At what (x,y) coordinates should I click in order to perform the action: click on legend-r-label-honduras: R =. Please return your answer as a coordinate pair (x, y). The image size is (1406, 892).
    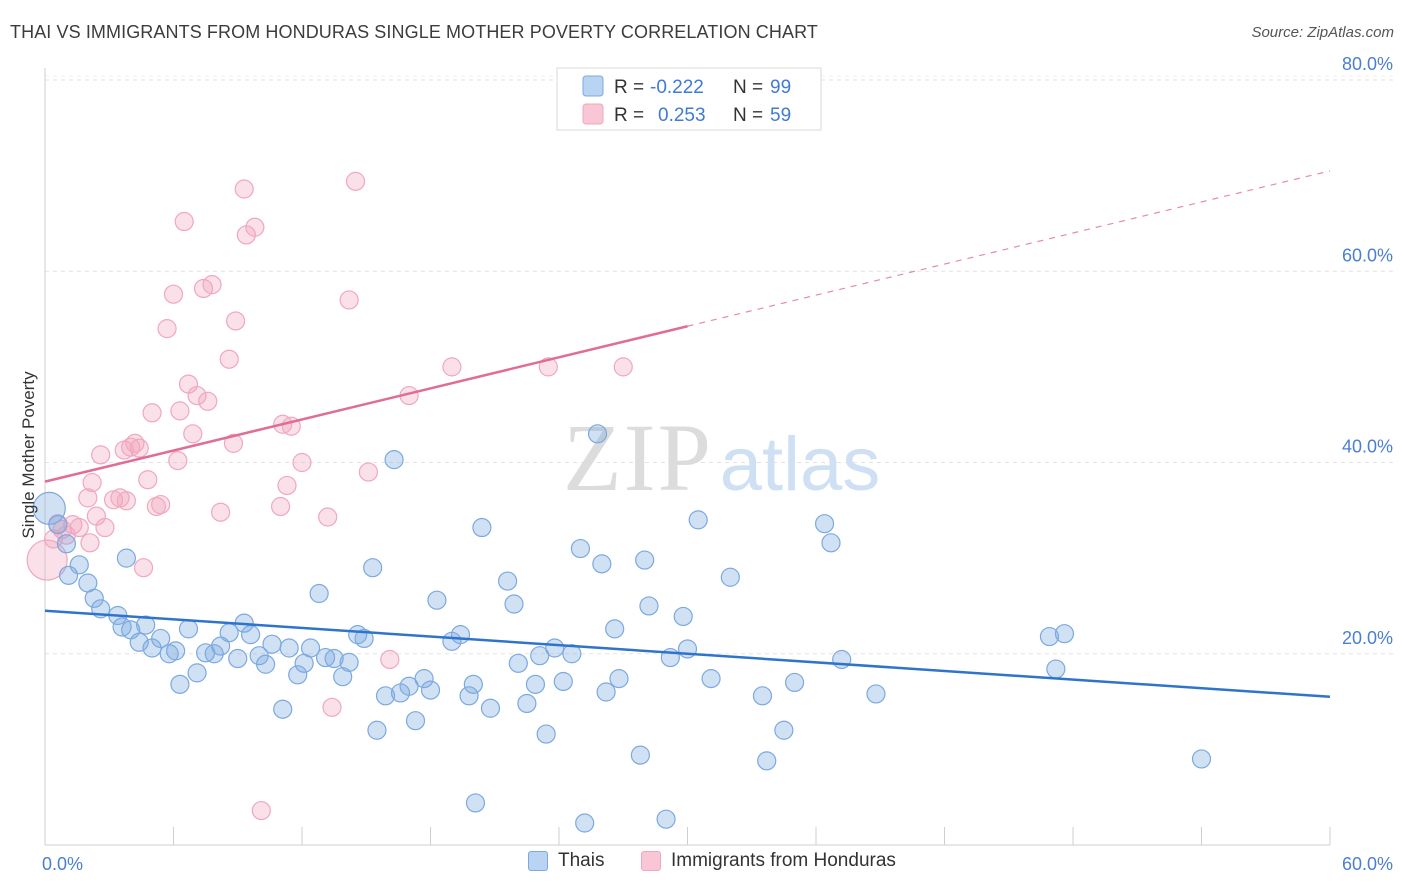
    Looking at the image, I should click on (629, 115).